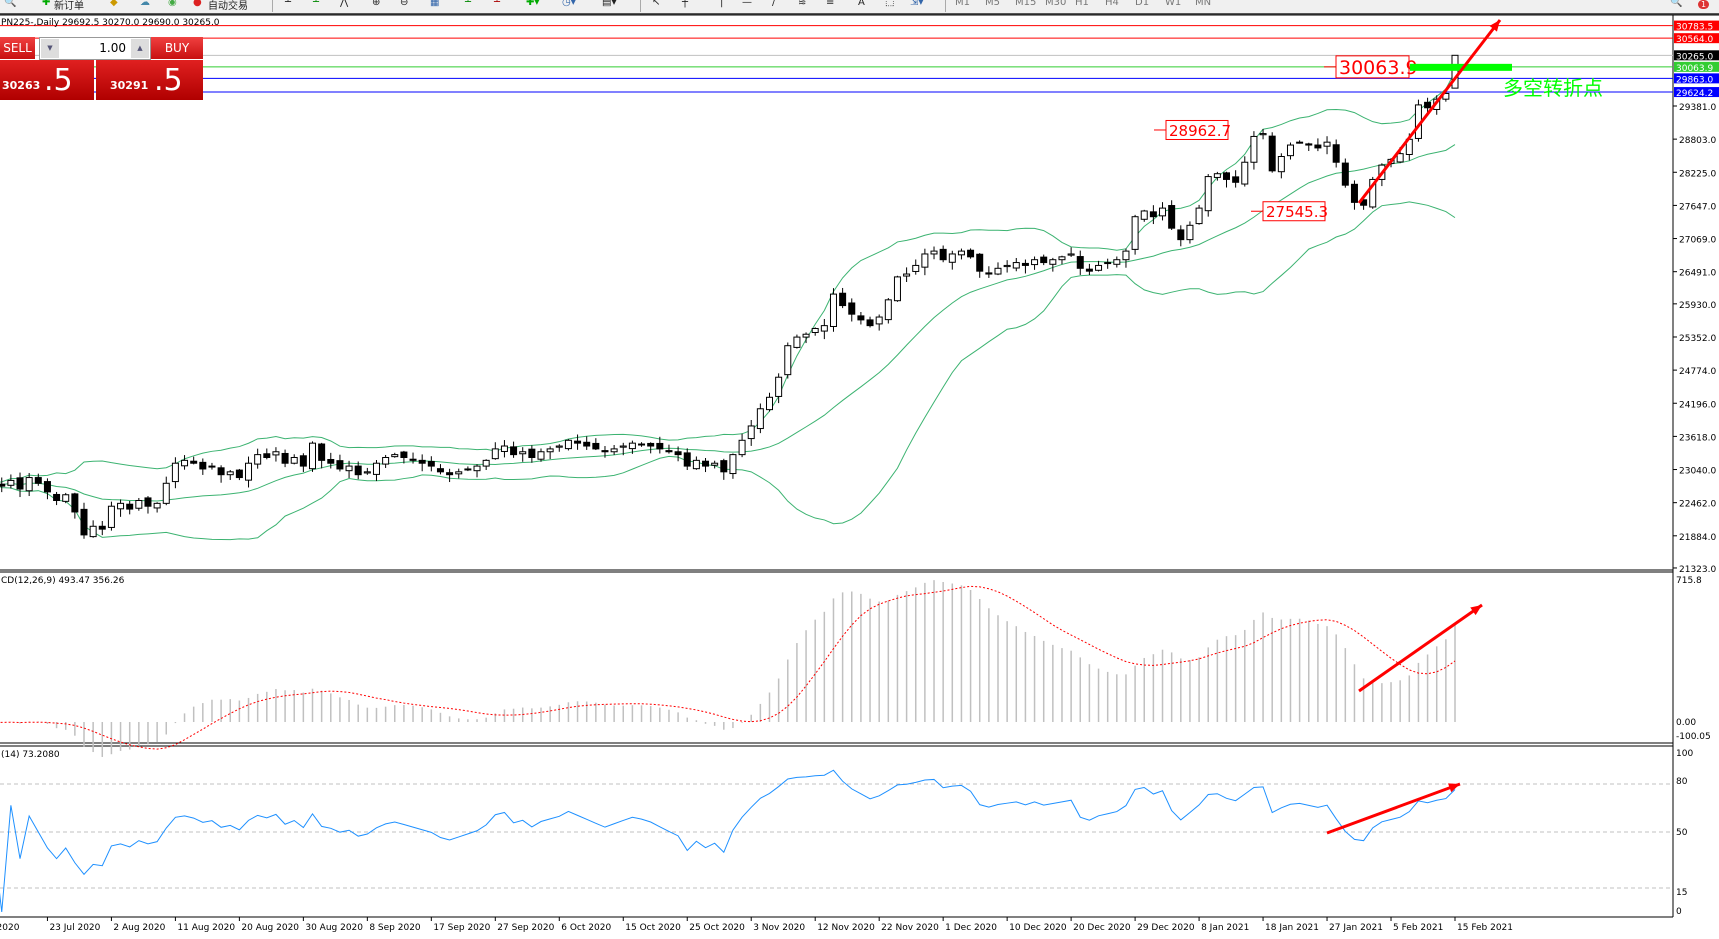 The width and height of the screenshot is (1719, 939). Describe the element at coordinates (962, 4) in the screenshot. I see `timeframe-m1: M1` at that location.